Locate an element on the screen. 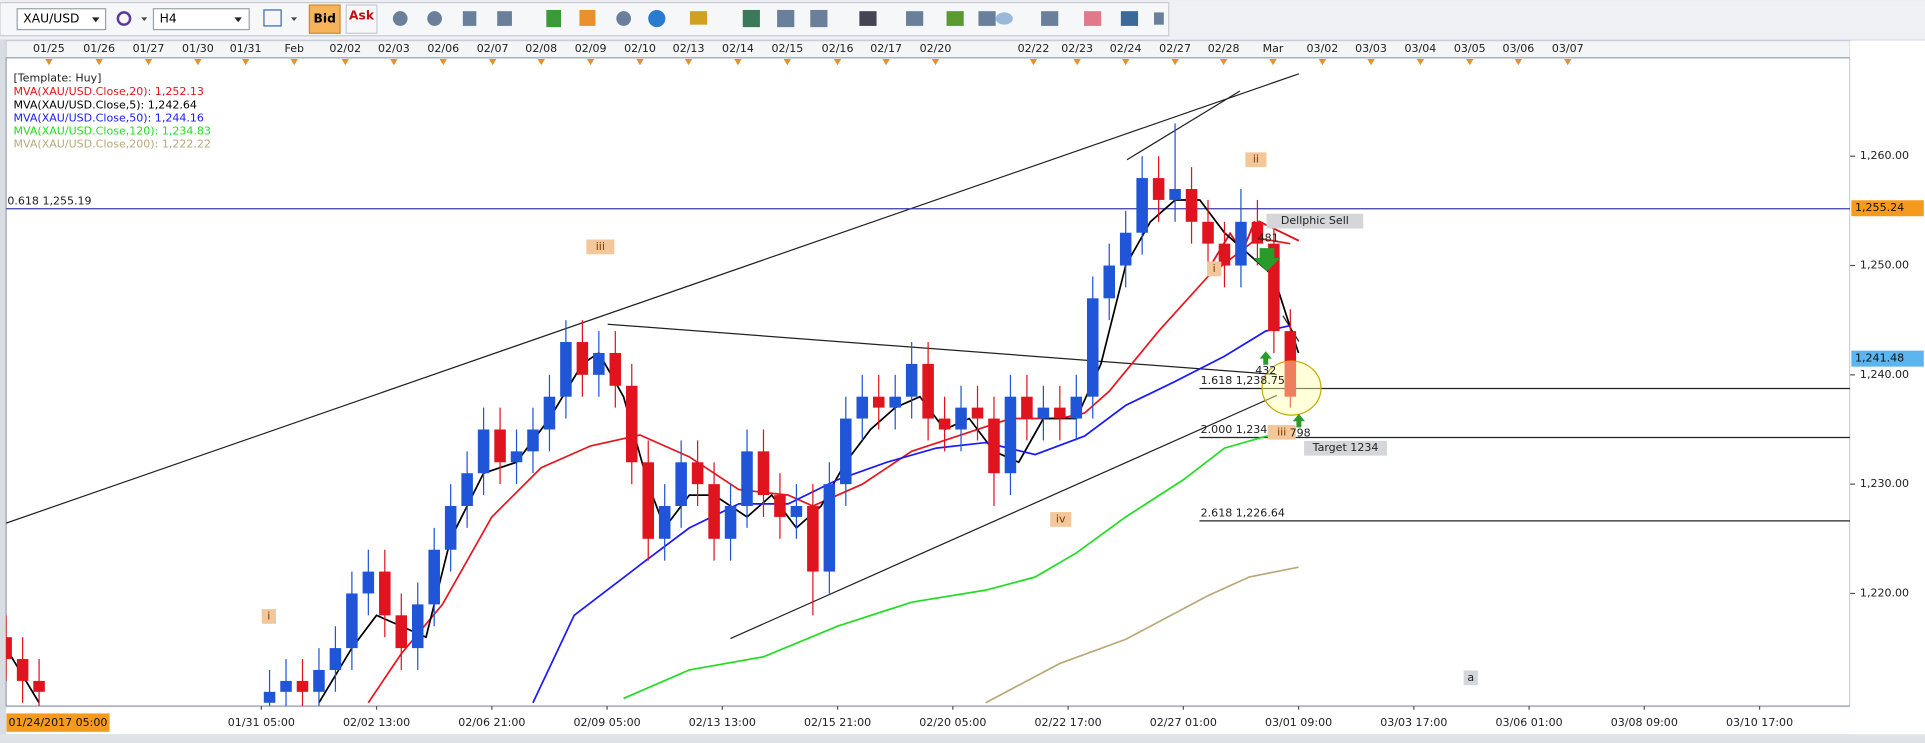 The width and height of the screenshot is (1925, 743). sell-arrow is located at coordinates (1267, 260).